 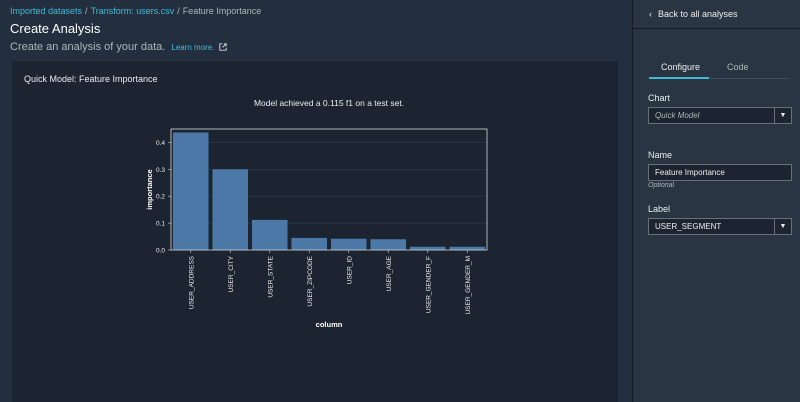 What do you see at coordinates (160, 224) in the screenshot?
I see `y-tick-label: 0.1` at bounding box center [160, 224].